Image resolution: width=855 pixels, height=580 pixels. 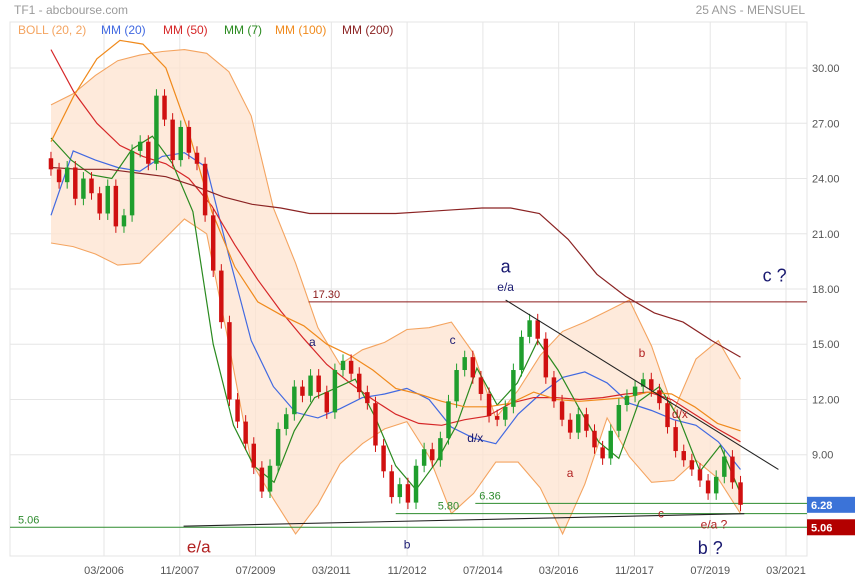 I want to click on x-tick-label: 11/2017, so click(x=634, y=571).